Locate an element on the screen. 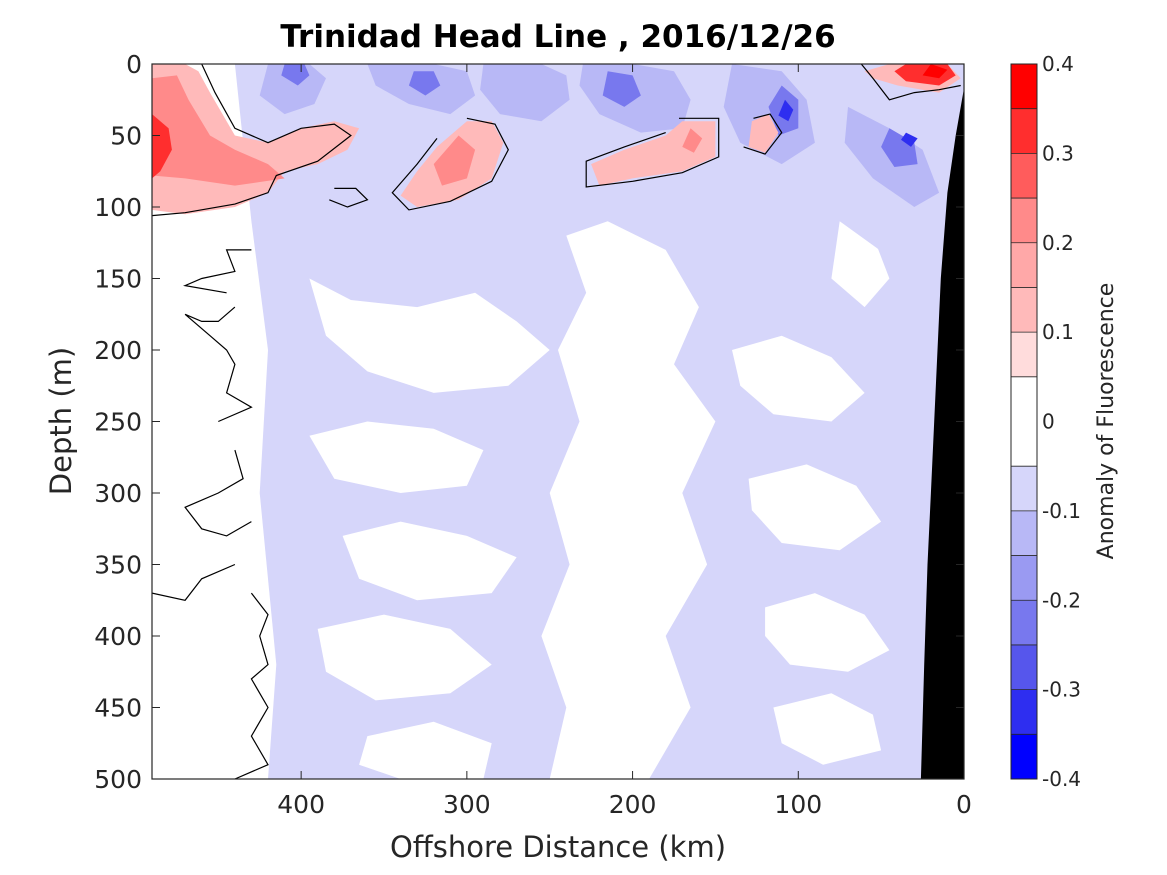 This screenshot has height=875, width=1167. y-tick-label: 50 is located at coordinates (126, 136).